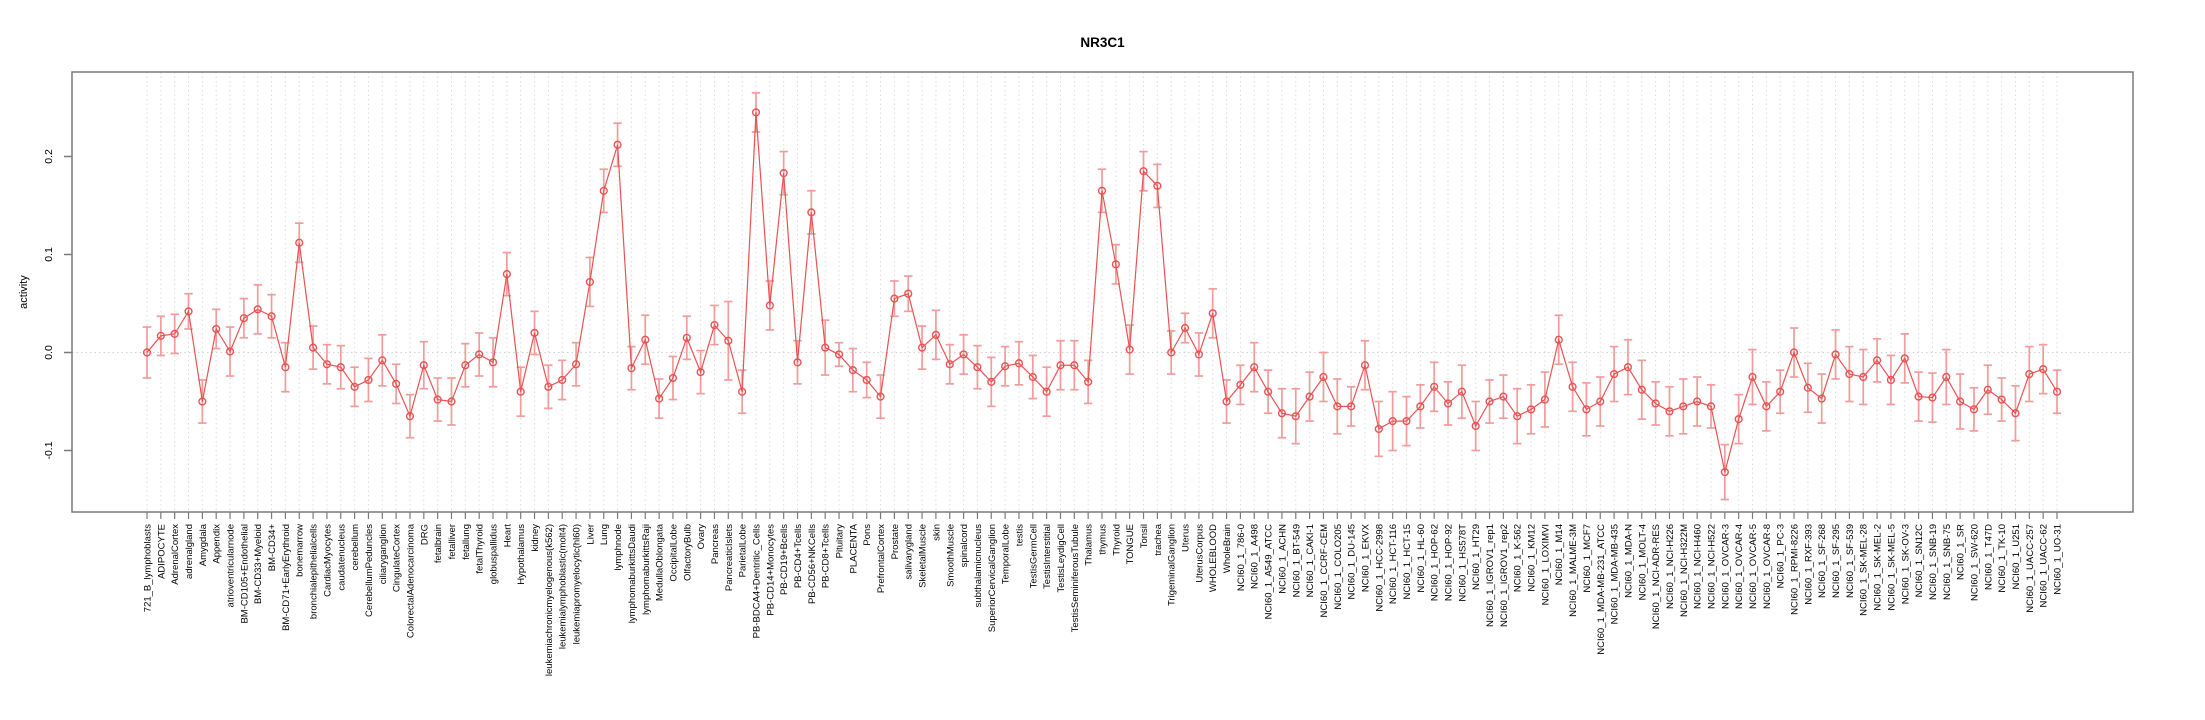 This screenshot has width=2205, height=720. Describe the element at coordinates (673, 553) in the screenshot. I see `category-label: OccipitalLobe` at that location.